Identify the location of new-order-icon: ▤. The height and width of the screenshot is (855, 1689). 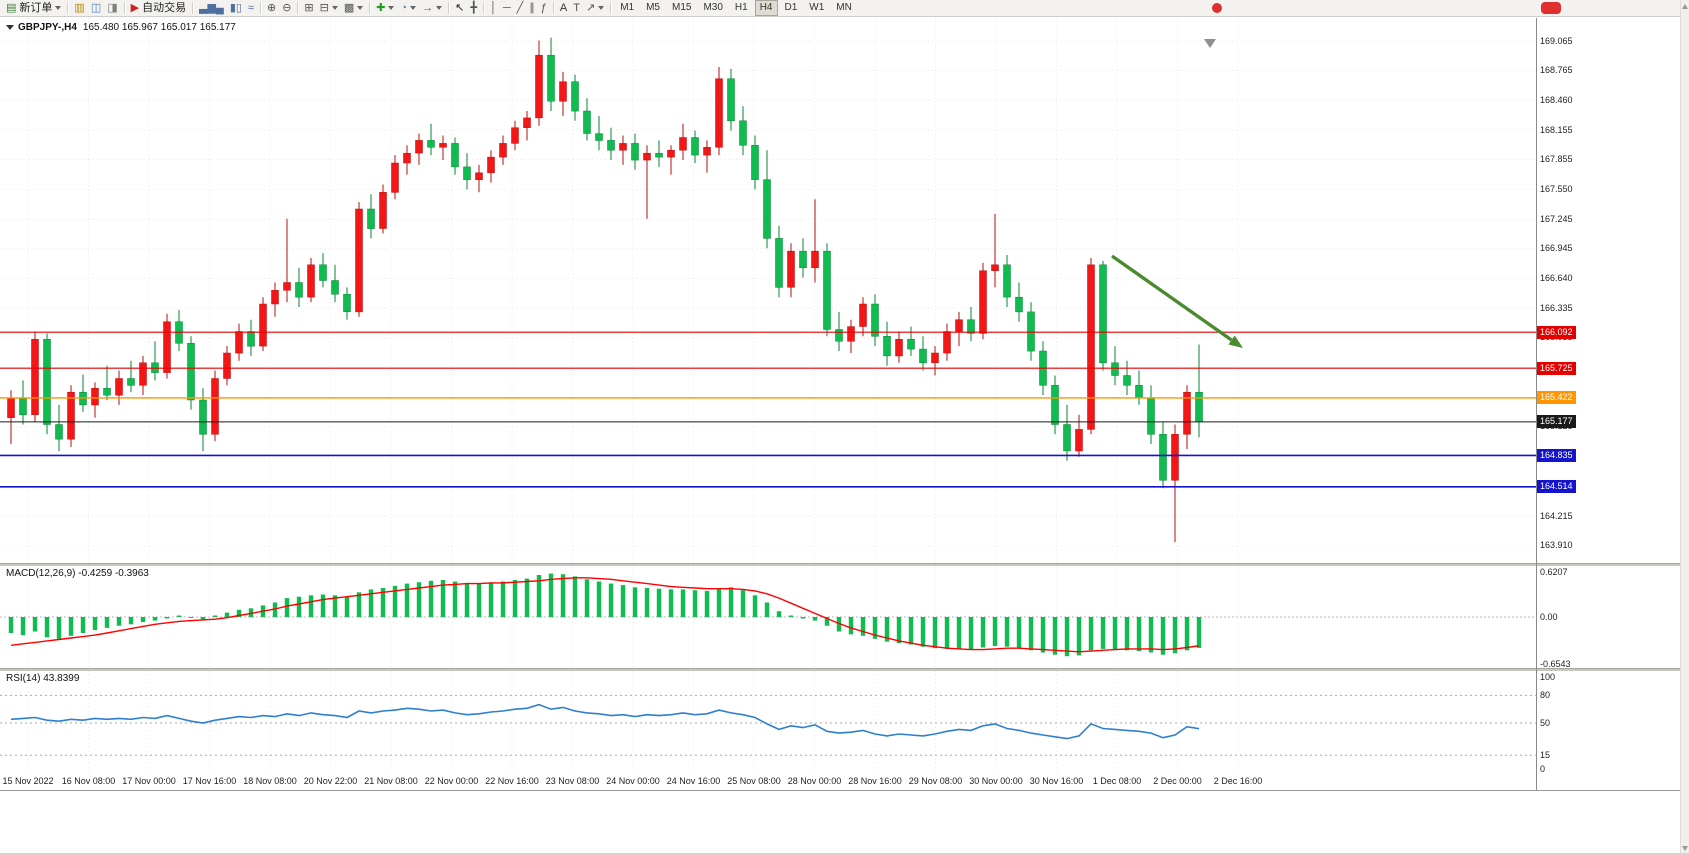
(11, 7).